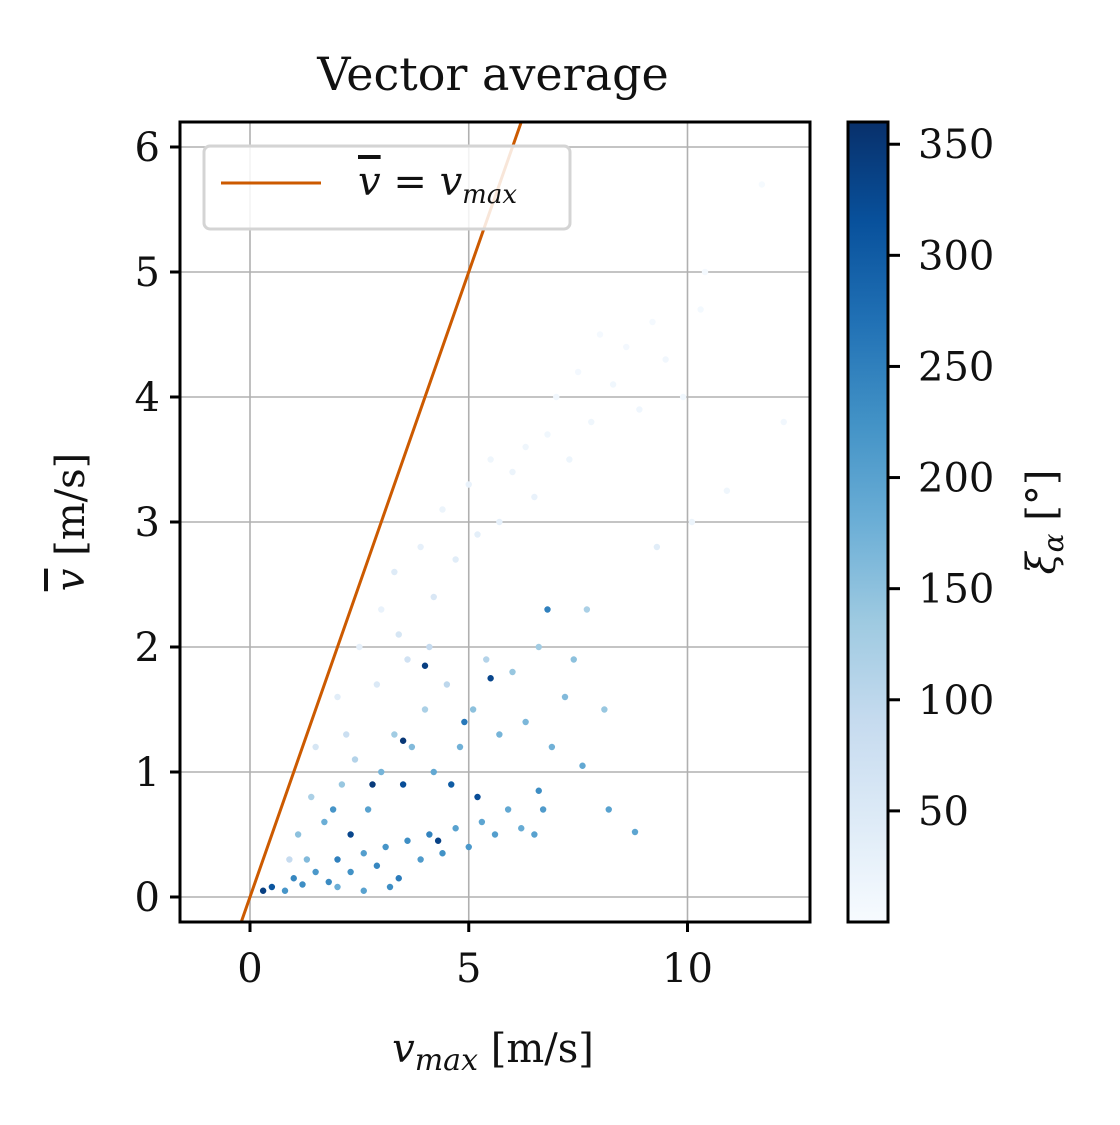 The width and height of the screenshot is (1120, 1125). What do you see at coordinates (868, 522) in the screenshot?
I see `colorbar` at bounding box center [868, 522].